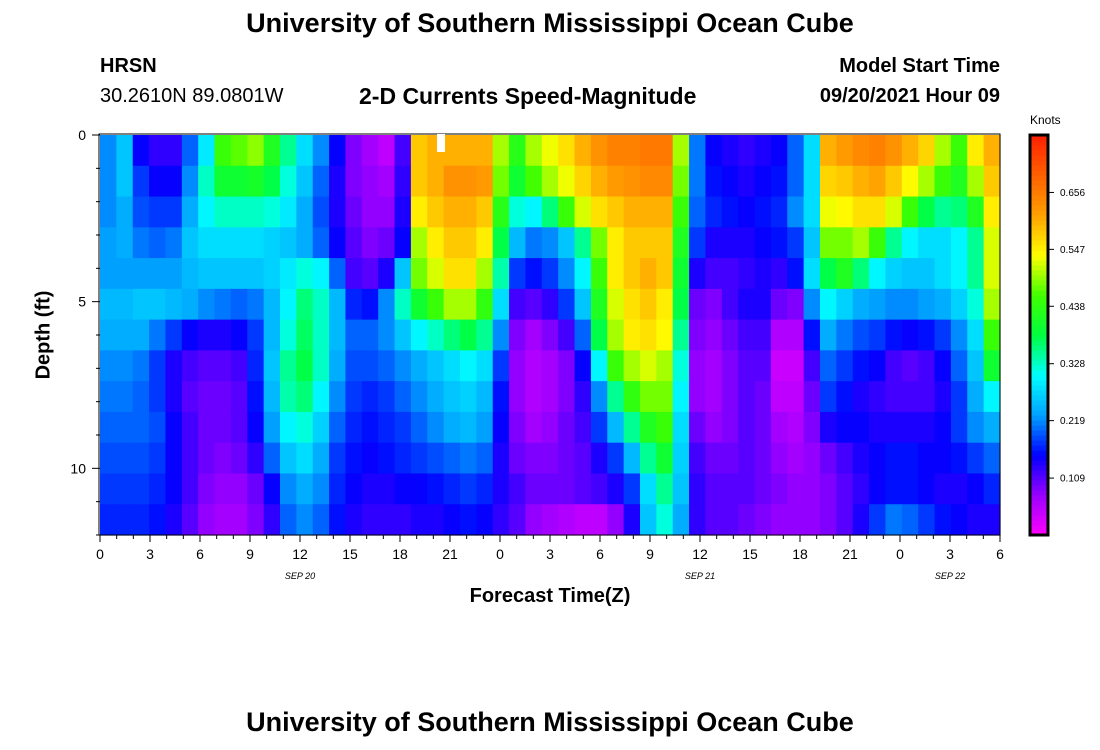 This screenshot has height=750, width=1100. Describe the element at coordinates (441, 143) in the screenshot. I see `model-start-marker` at that location.